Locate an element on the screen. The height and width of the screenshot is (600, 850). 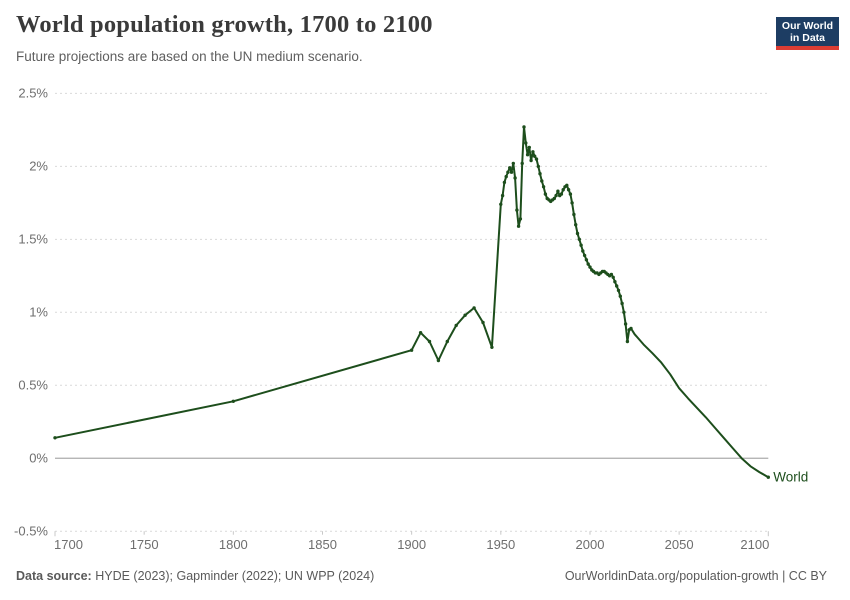
owid-logo-line1: Our World is located at coordinates (807, 25).